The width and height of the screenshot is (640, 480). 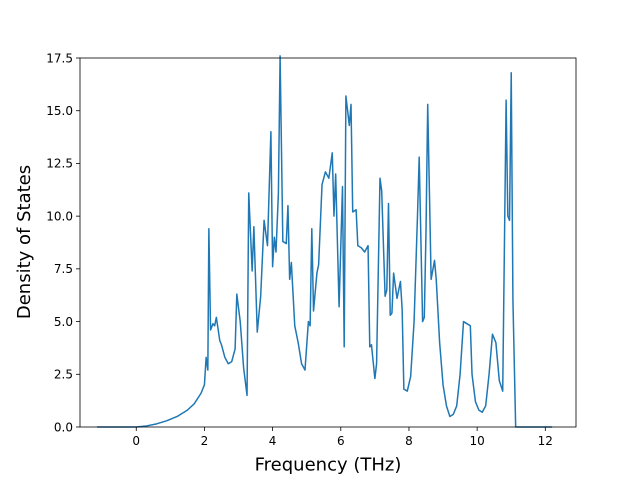 I want to click on x-tick-label: 2, so click(x=205, y=441).